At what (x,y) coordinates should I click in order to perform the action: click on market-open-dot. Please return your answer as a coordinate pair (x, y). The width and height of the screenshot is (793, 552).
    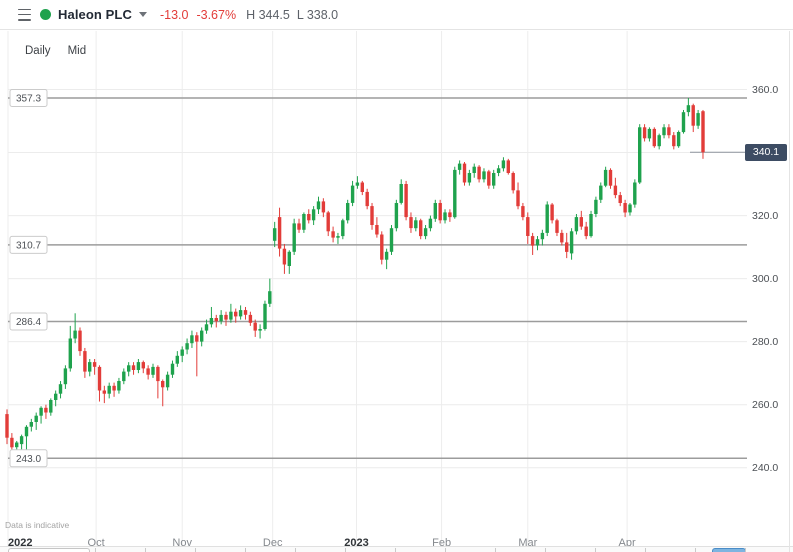
    Looking at the image, I should click on (45, 14).